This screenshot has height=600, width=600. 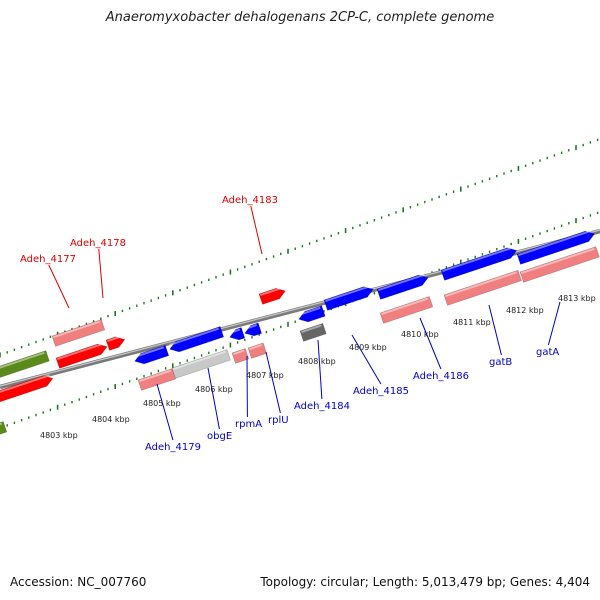 What do you see at coordinates (265, 375) in the screenshot?
I see `kbp-label: 4807 kbp` at bounding box center [265, 375].